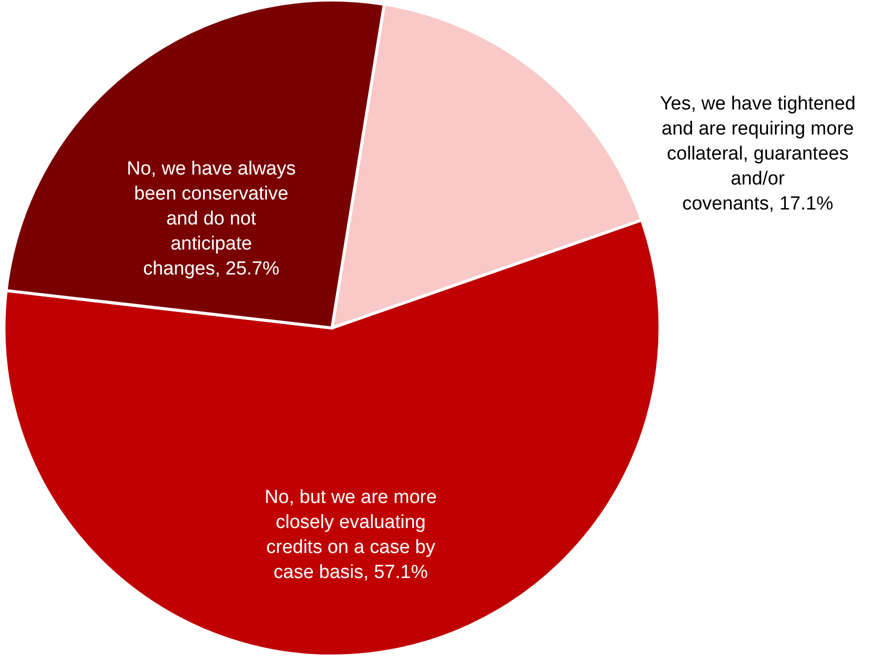 The width and height of the screenshot is (891, 656). What do you see at coordinates (211, 219) in the screenshot?
I see `slice-label: No, we have always been conservative and do not anticipate changes, 25.7%` at bounding box center [211, 219].